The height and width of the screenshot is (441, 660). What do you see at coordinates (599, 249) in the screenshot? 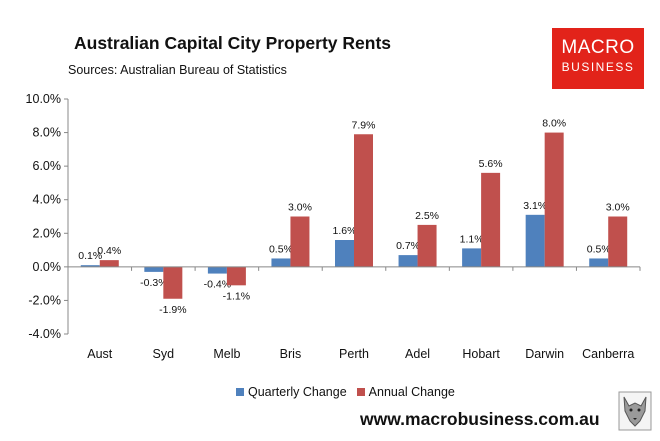
I see `data-label-quarterly-canberra: 0.5%` at bounding box center [599, 249].